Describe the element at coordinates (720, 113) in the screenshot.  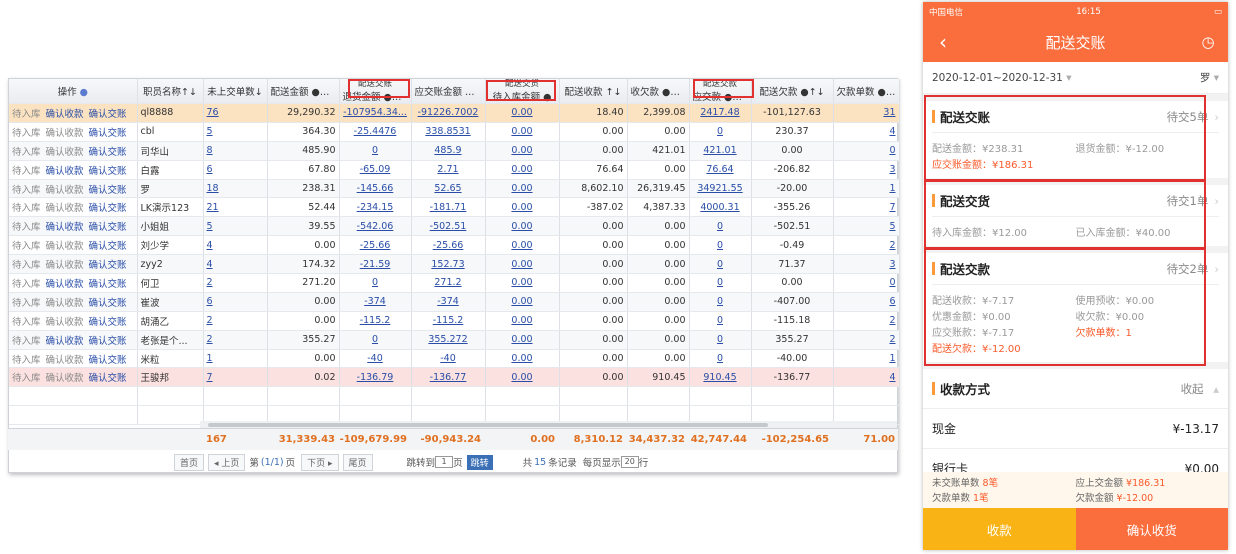
I see `payable-link: 2417.48` at that location.